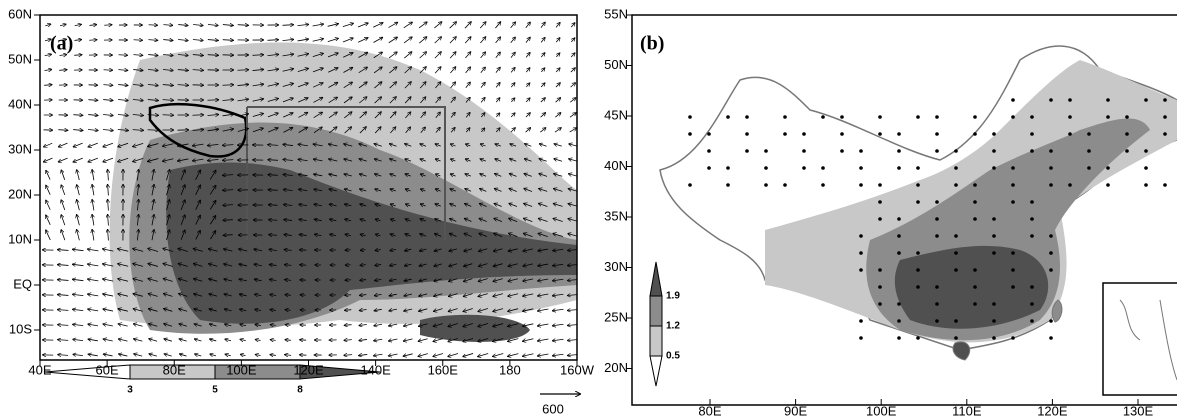  I want to click on region-box, so click(346, 173).